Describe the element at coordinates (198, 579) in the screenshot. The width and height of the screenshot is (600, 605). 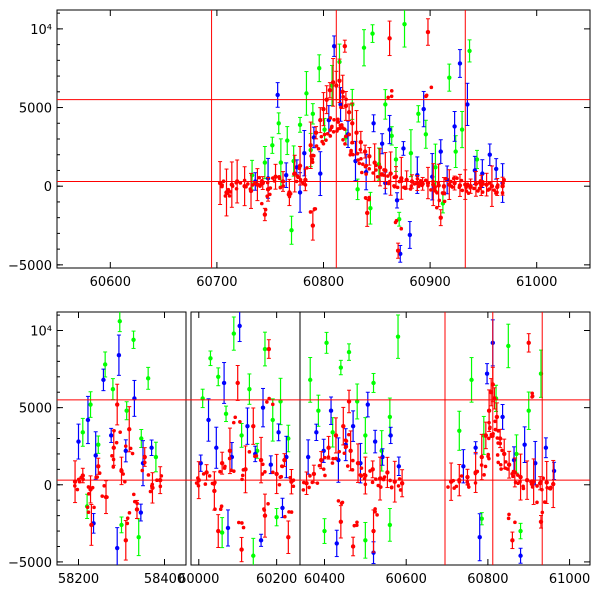
I see `x-tick-label: 60000` at that location.